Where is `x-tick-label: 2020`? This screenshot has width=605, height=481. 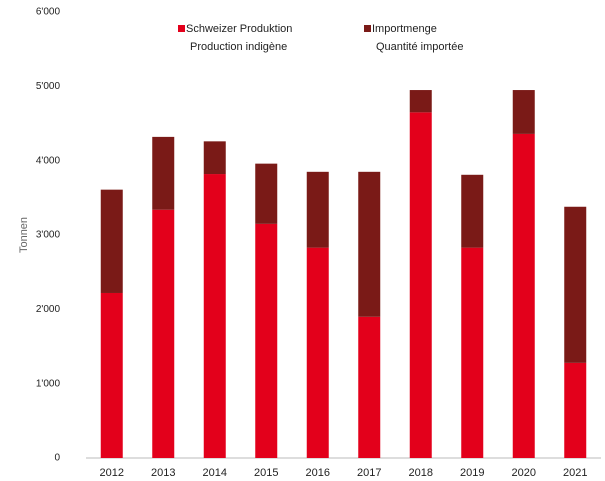
x-tick-label: 2020 is located at coordinates (524, 473).